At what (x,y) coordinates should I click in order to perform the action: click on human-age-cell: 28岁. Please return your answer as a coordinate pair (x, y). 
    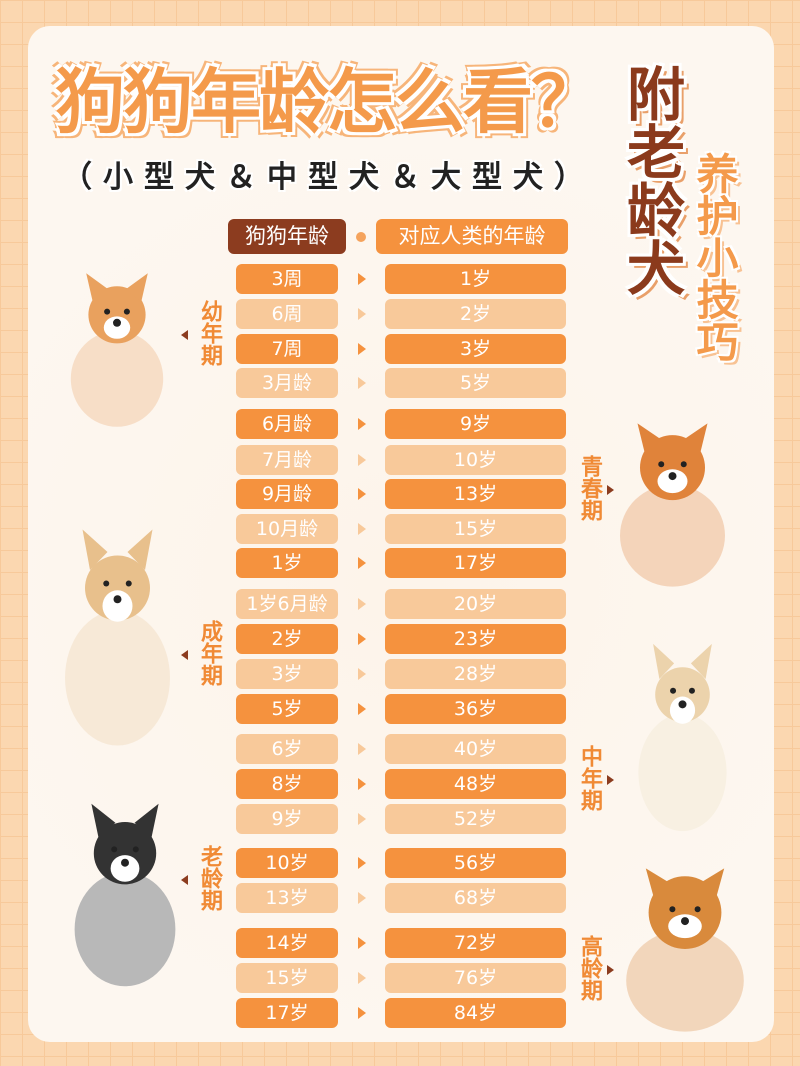
    Looking at the image, I should click on (475, 674).